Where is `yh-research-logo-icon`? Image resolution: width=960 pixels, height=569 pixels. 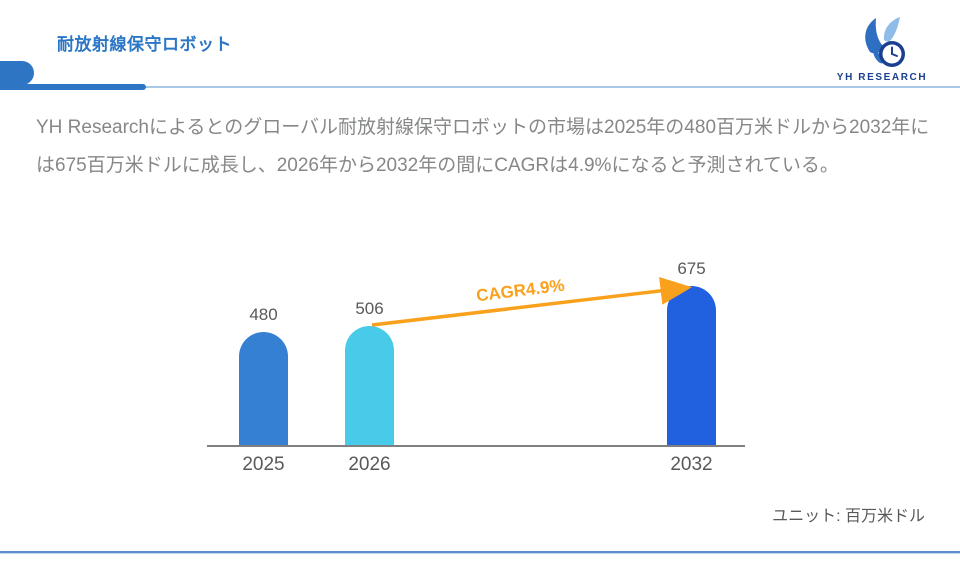
yh-research-logo-icon is located at coordinates (885, 42).